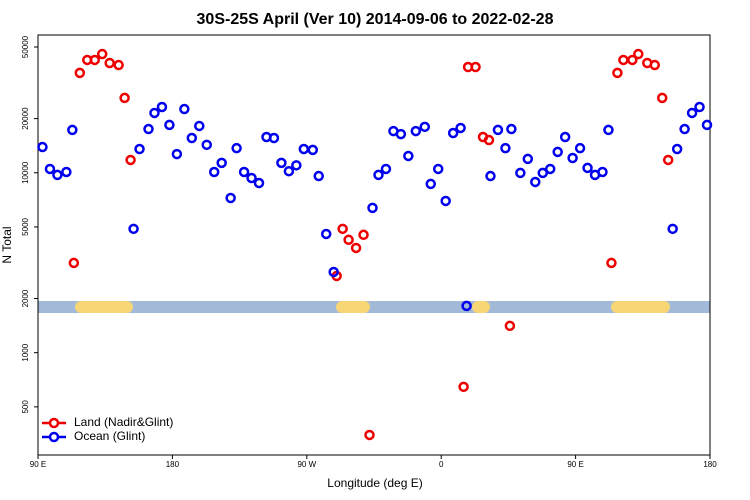 This screenshot has height=500, width=750. What do you see at coordinates (25, 118) in the screenshot?
I see `y-tick-label: 20000` at bounding box center [25, 118].